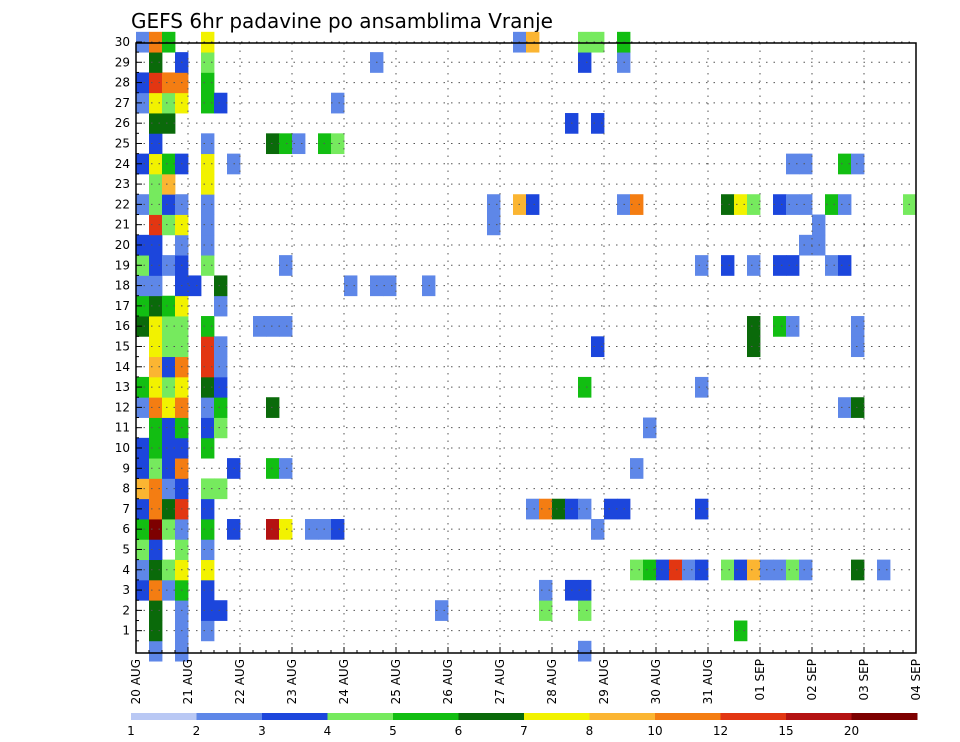  Describe the element at coordinates (122, 387) in the screenshot. I see `y-tick-label: 13` at that location.